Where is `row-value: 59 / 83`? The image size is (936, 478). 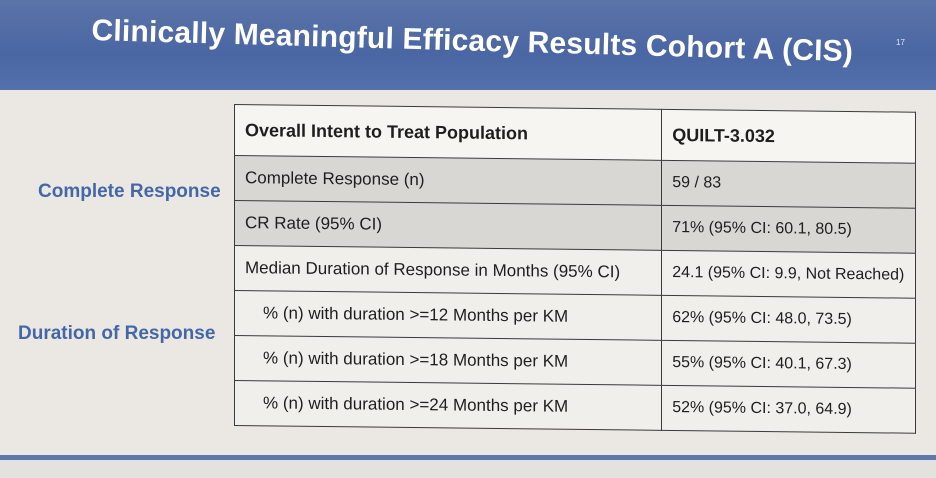 row-value: 59 / 83 is located at coordinates (788, 184).